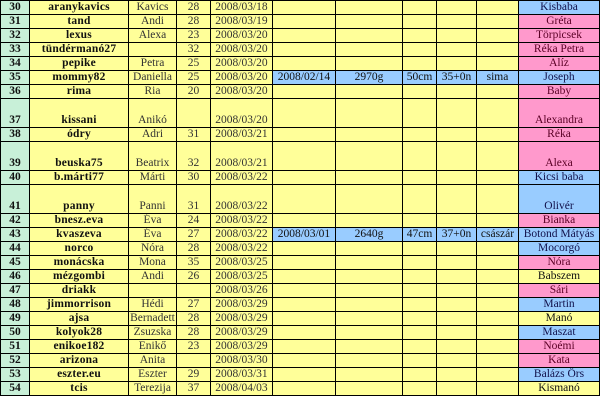 This screenshot has height=401, width=600. Describe the element at coordinates (15, 318) in the screenshot. I see `row-number-cell: 49` at that location.